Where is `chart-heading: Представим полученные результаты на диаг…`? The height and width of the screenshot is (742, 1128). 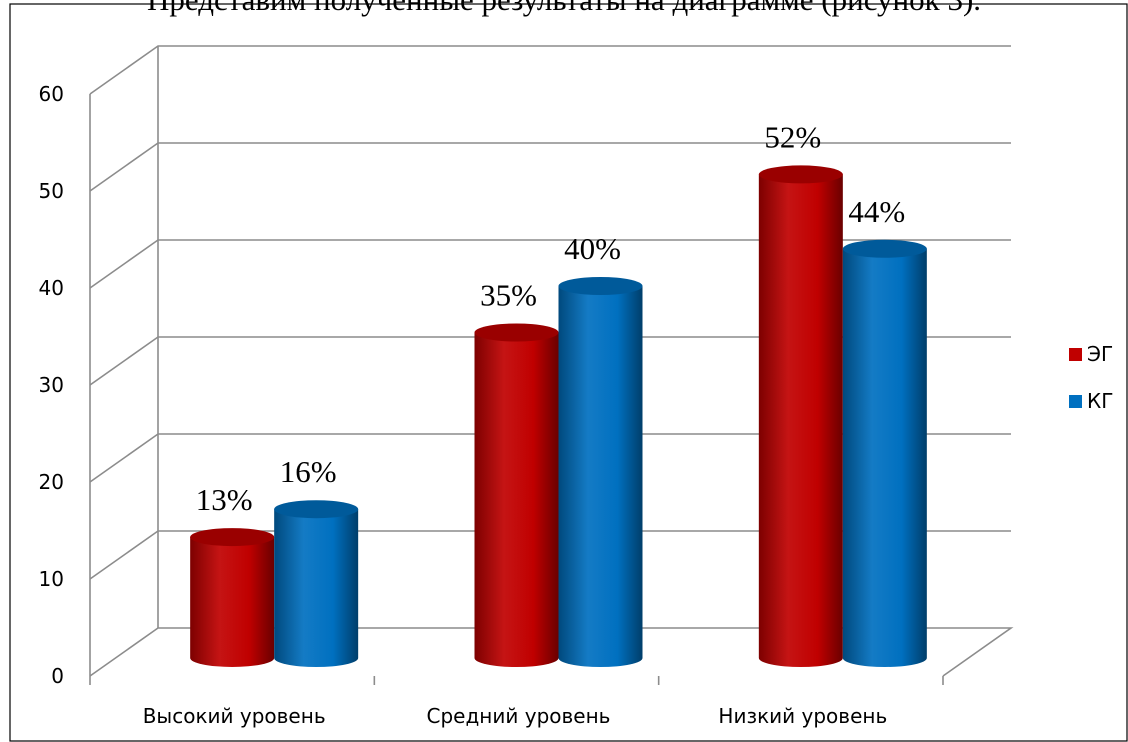 chart-heading: Представим полученные результаты на диаг… is located at coordinates (564, 8).